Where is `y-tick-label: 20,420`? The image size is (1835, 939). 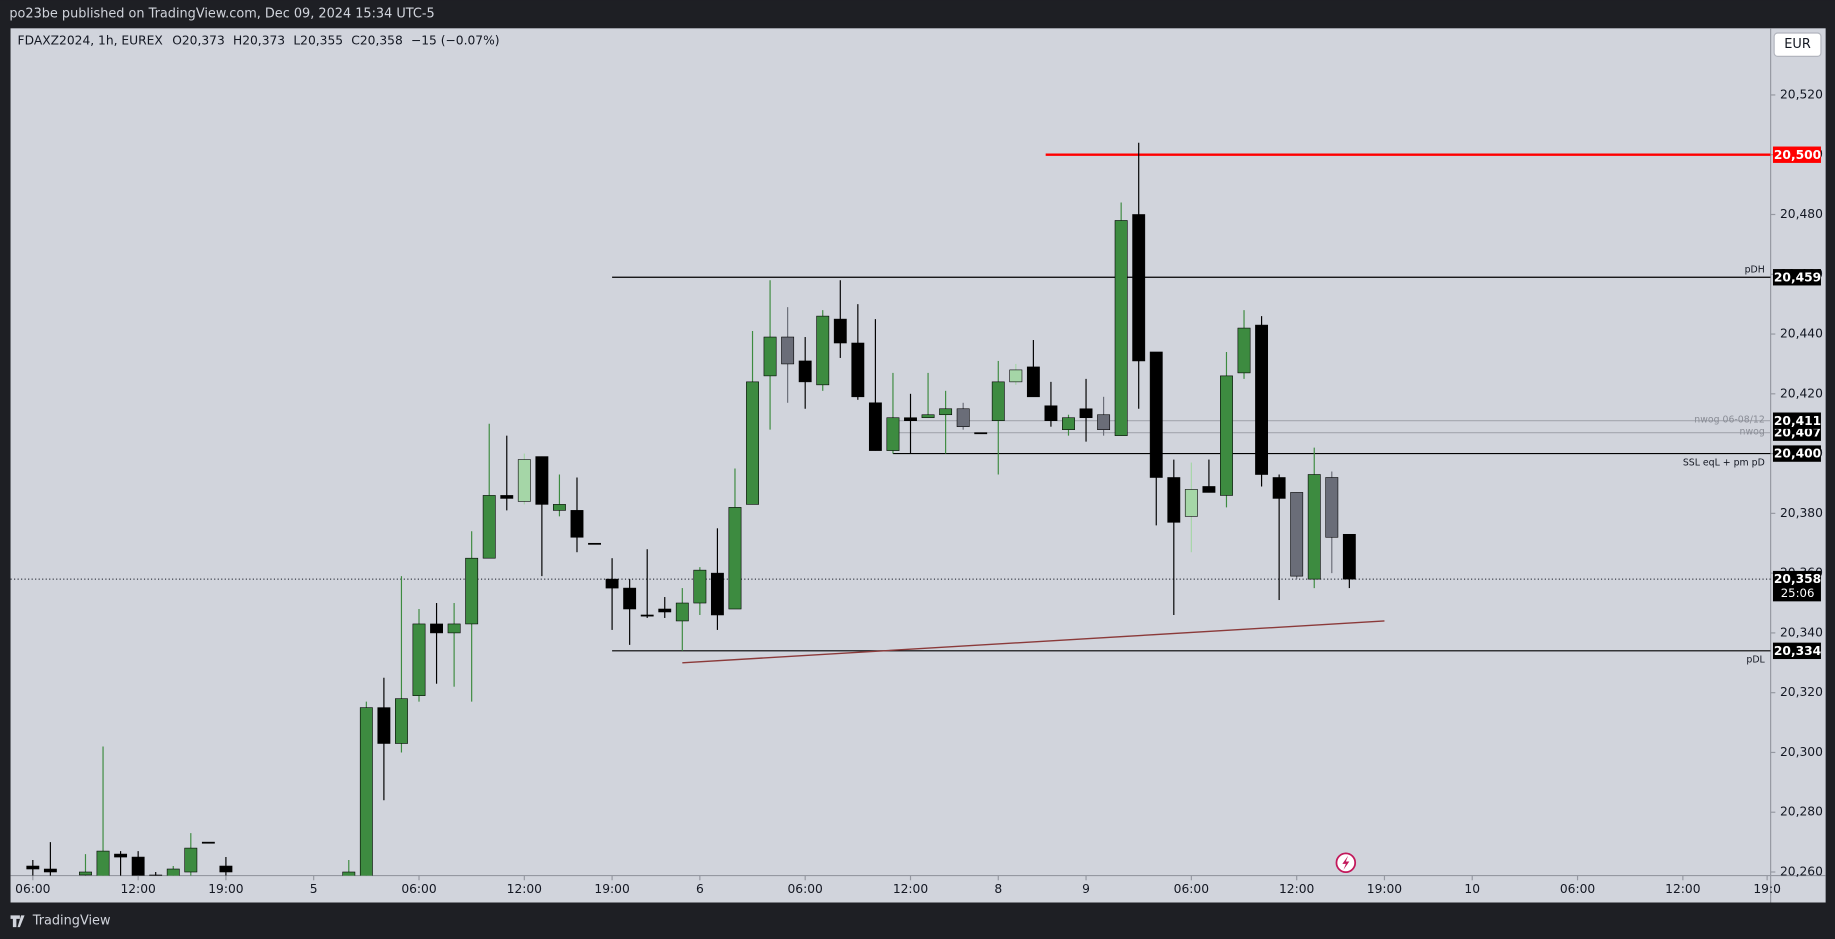 y-tick-label: 20,420 is located at coordinates (1801, 393).